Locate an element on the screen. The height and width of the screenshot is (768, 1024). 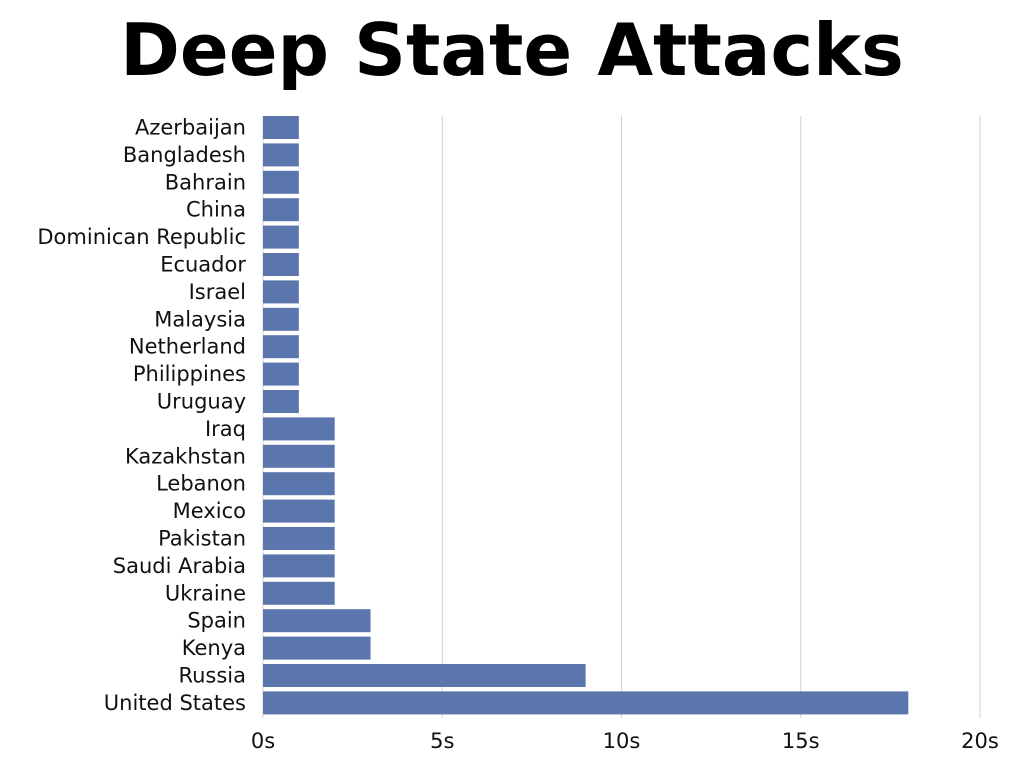
category-label: Saudi Arabia is located at coordinates (179, 566).